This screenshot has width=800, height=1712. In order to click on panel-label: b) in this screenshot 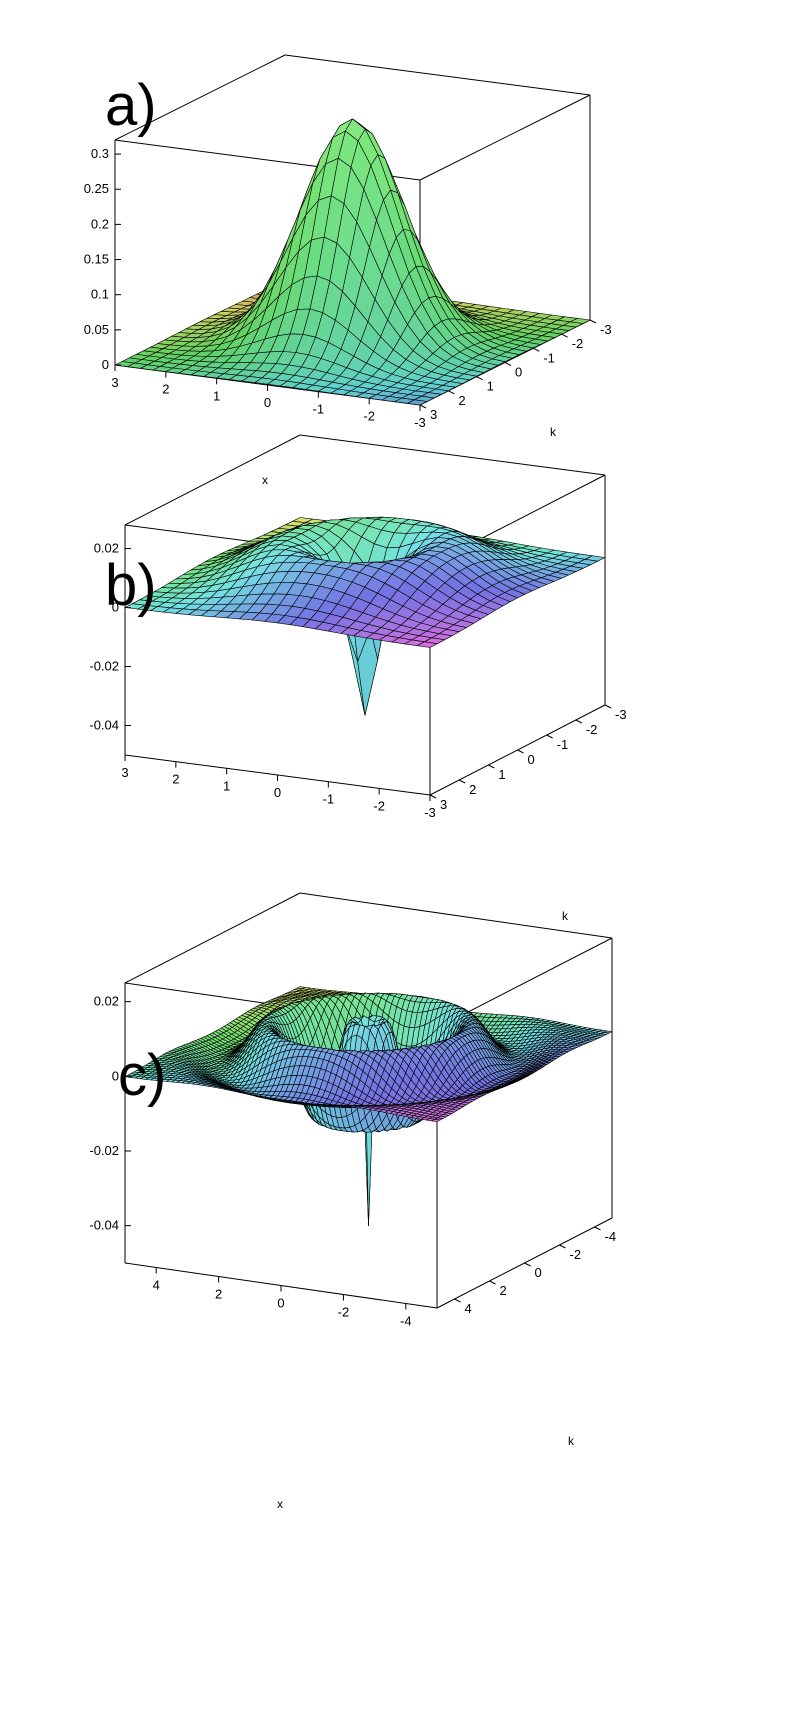, I will do `click(131, 585)`.